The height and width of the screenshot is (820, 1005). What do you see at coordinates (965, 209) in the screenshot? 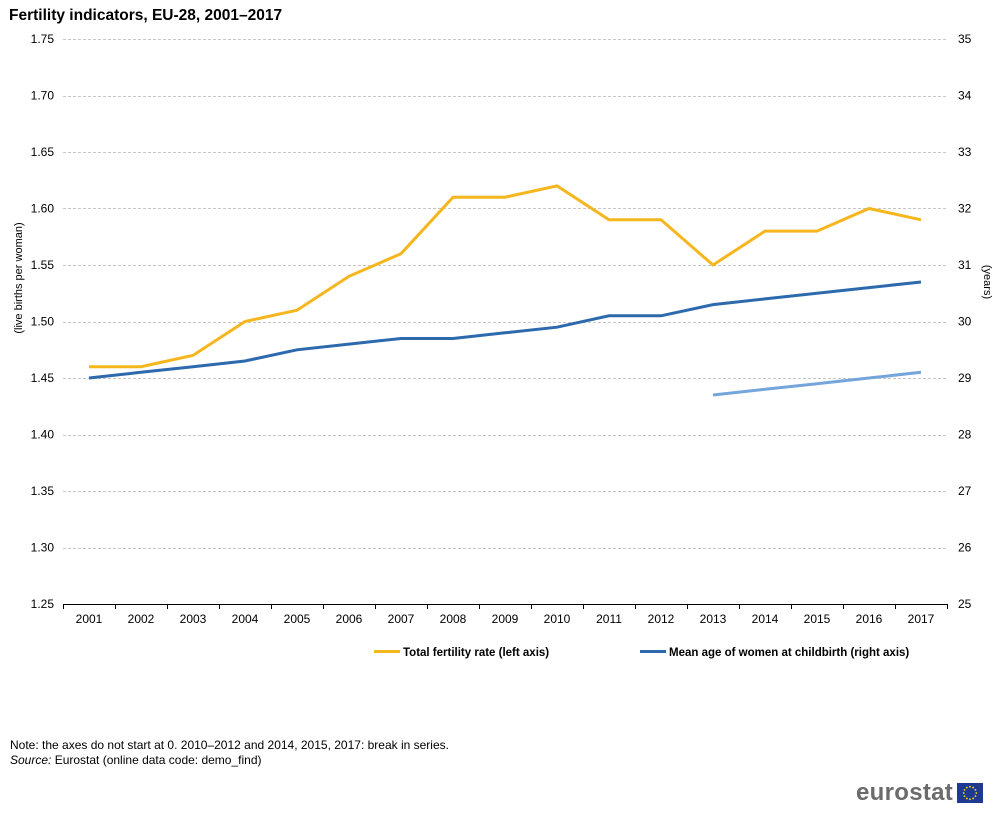
I see `right-axis-tick-label: 32` at bounding box center [965, 209].